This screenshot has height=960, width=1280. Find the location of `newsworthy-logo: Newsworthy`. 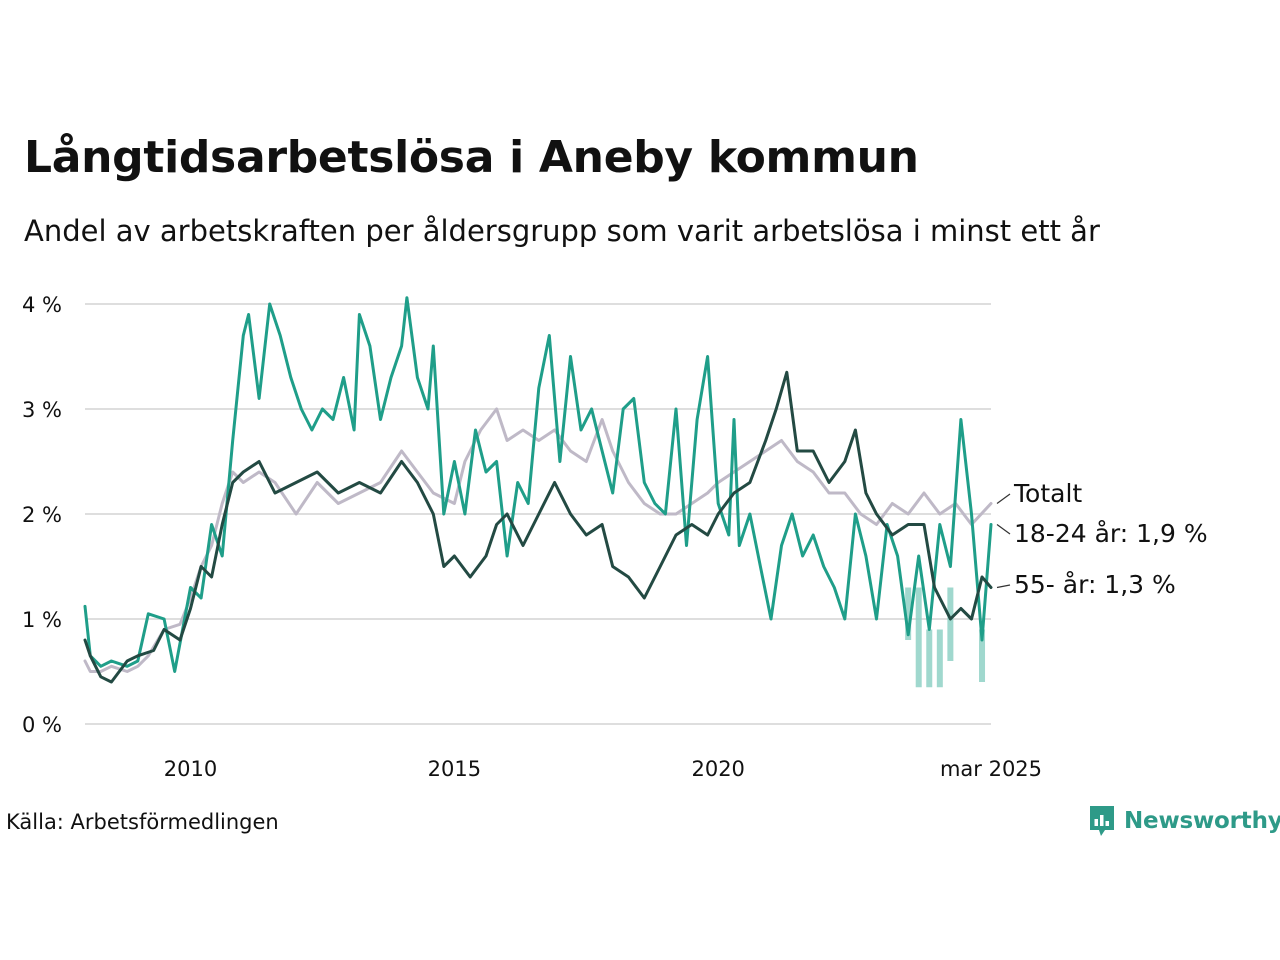

newsworthy-logo: Newsworthy is located at coordinates (1184, 821).